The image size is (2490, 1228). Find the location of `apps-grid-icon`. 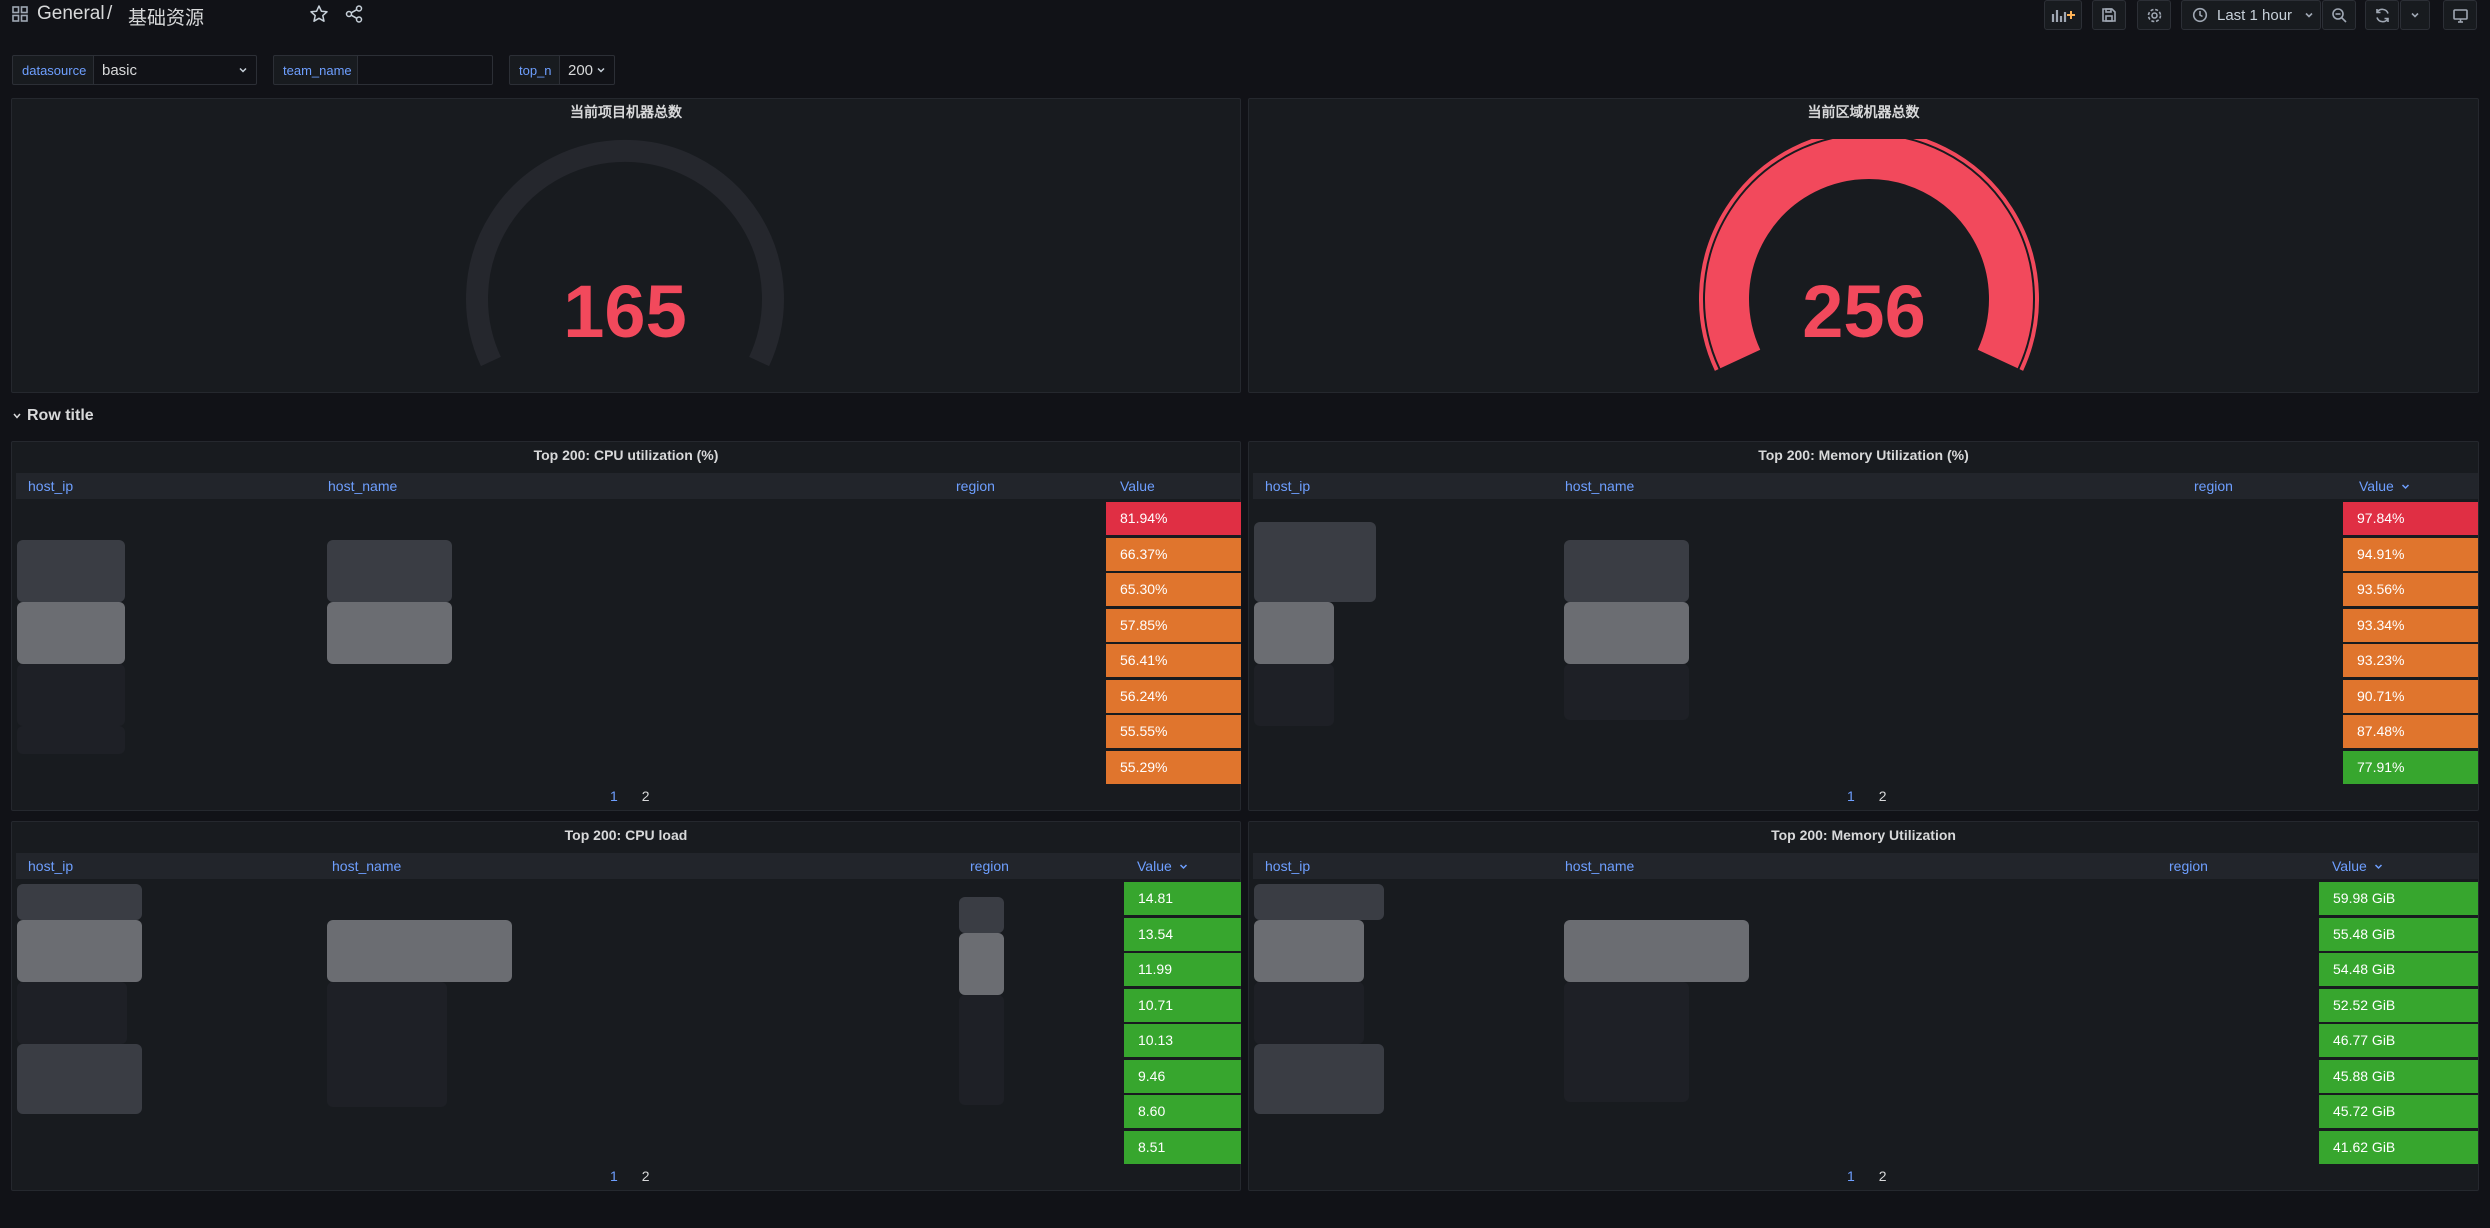

apps-grid-icon is located at coordinates (20, 14).